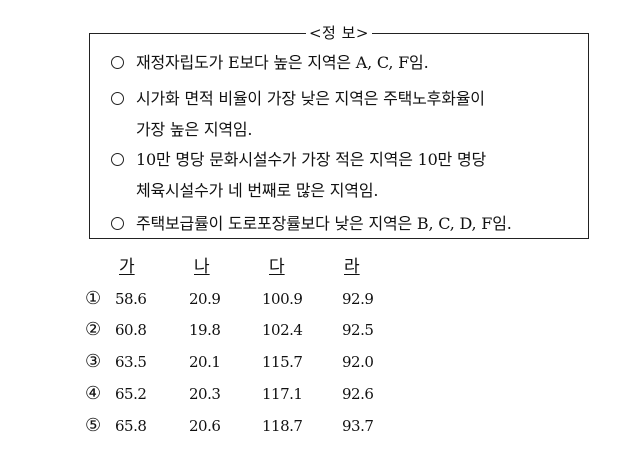 This screenshot has width=624, height=465. What do you see at coordinates (282, 299) in the screenshot?
I see `option-1-da: 100.9` at bounding box center [282, 299].